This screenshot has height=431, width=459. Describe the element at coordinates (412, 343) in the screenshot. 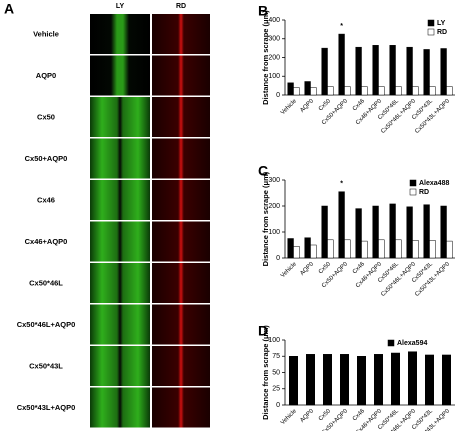

I see `legend-label: Alexa594` at that location.